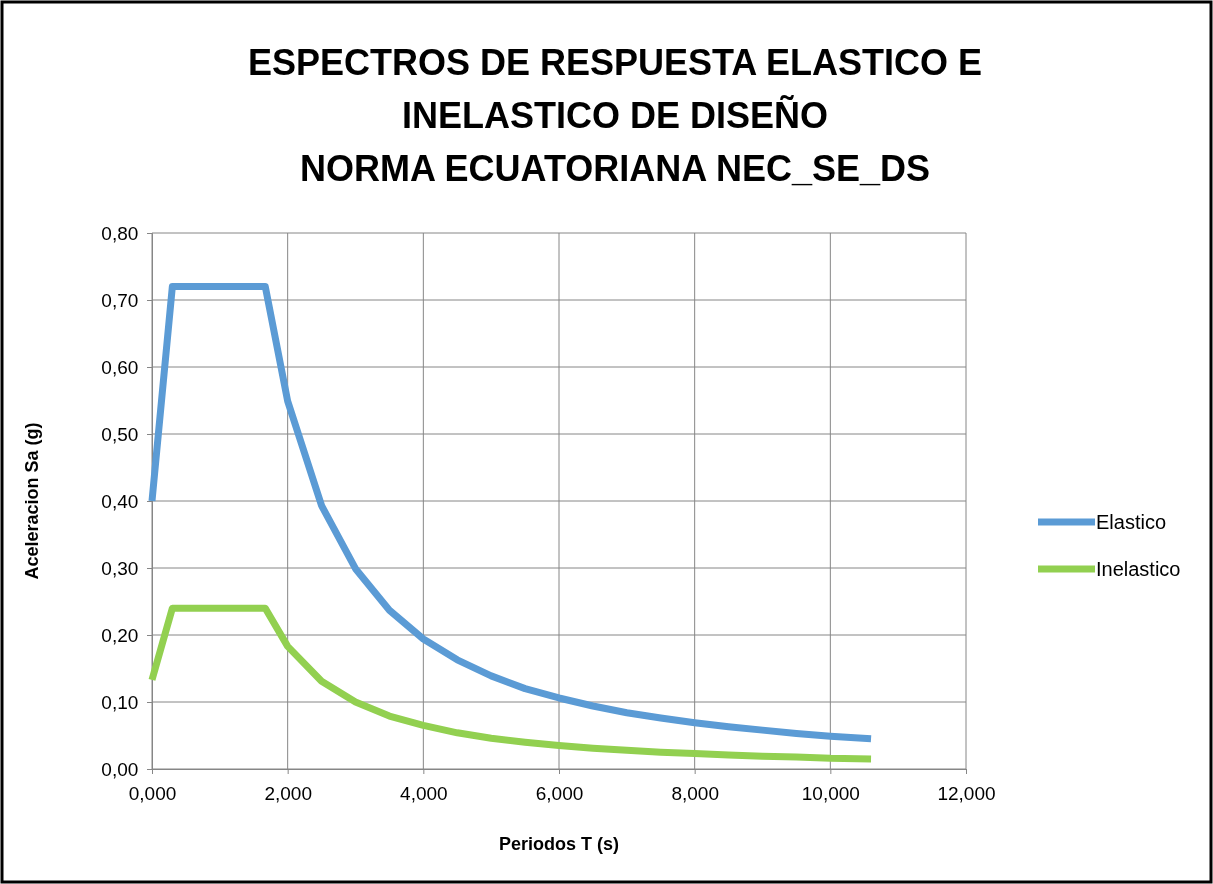  Describe the element at coordinates (120, 769) in the screenshot. I see `y-tick-label: 0,00` at that location.